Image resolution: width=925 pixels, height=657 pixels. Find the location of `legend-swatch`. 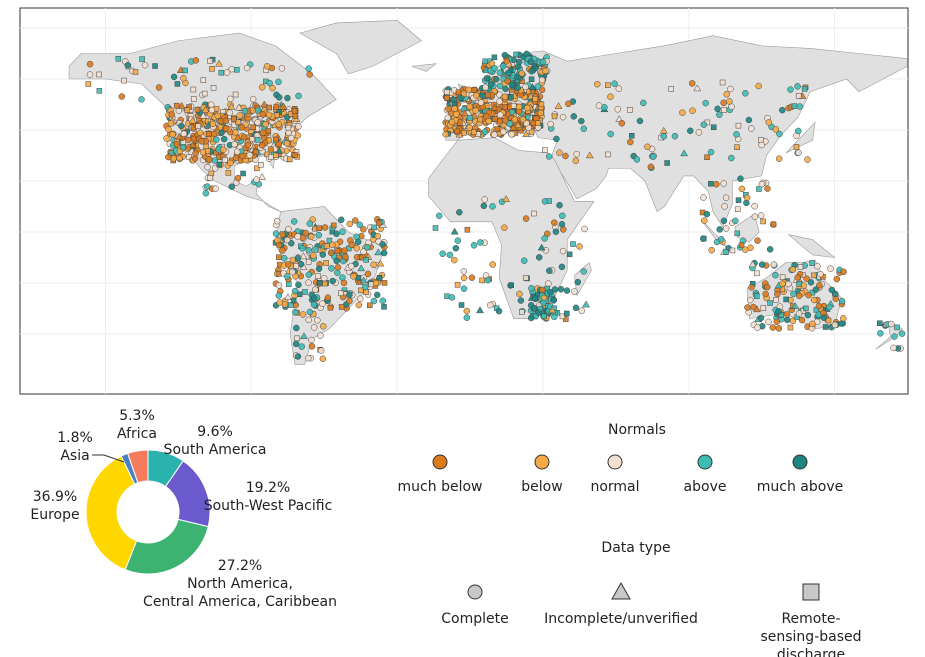

legend-swatch is located at coordinates (800, 462).